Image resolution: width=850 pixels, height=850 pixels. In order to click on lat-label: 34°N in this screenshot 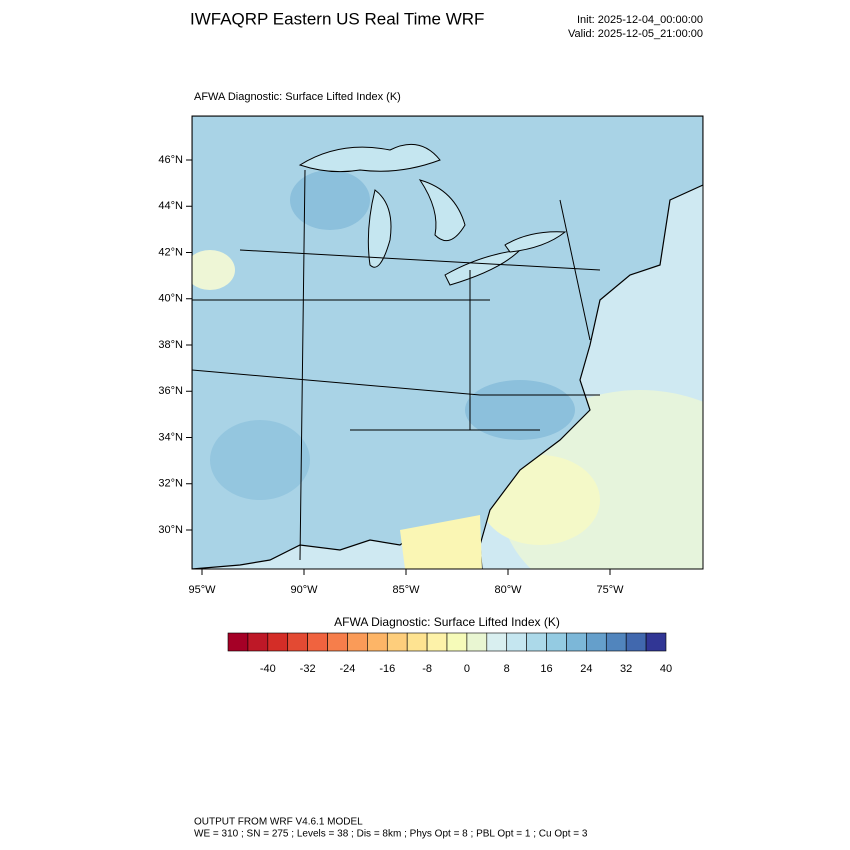, I will do `click(170, 437)`.